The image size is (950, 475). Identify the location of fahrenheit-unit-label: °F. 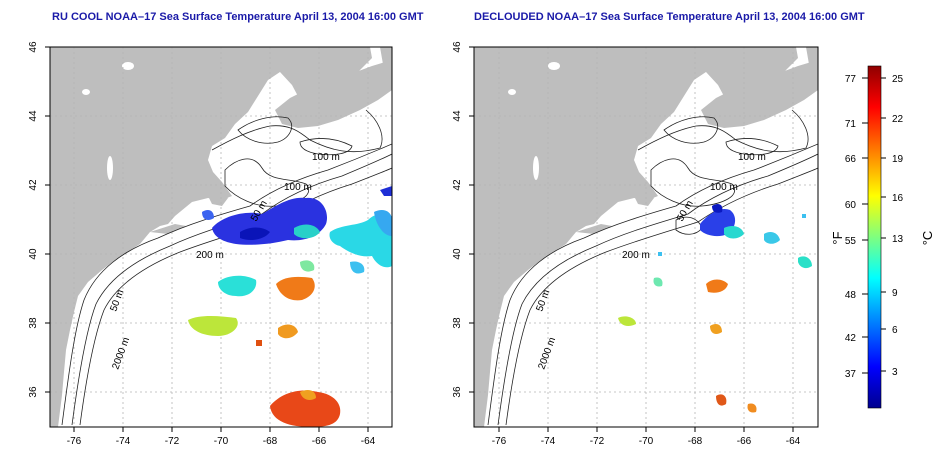
(837, 237).